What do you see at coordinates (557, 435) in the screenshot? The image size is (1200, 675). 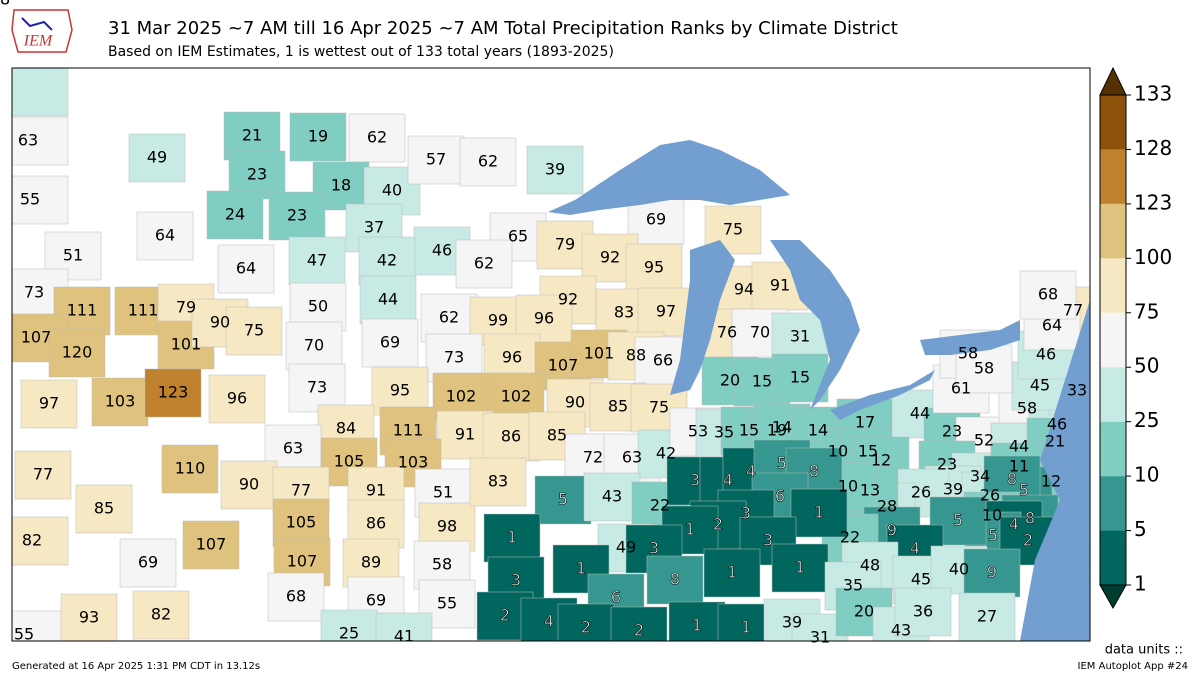 I see `rank-label: 85` at bounding box center [557, 435].